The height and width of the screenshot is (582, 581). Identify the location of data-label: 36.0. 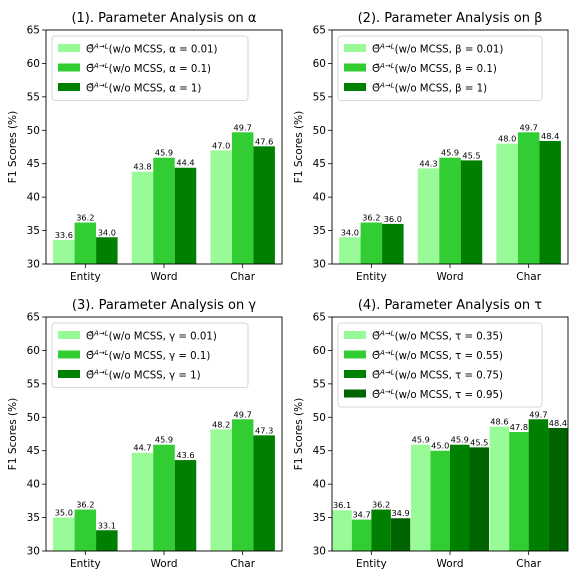
(393, 219).